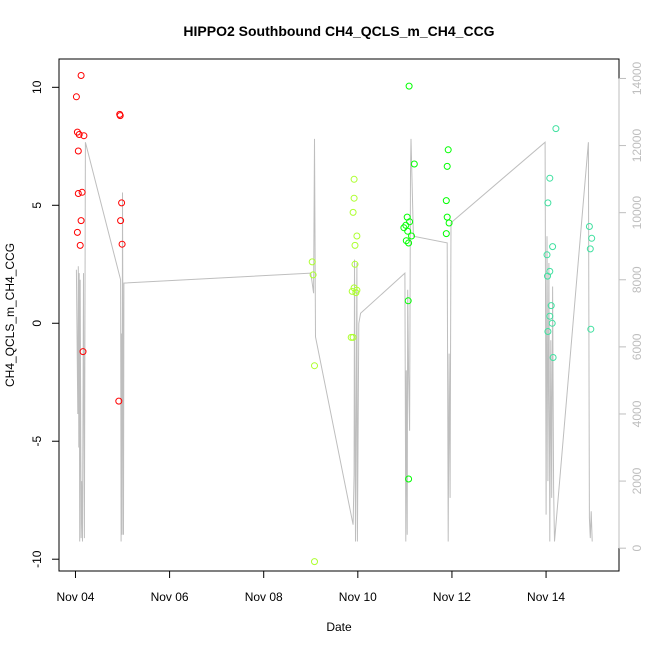  What do you see at coordinates (310, 587) in the screenshot?
I see `x-axis: Nov 04 Nov 06 Nov 08 Nov 10 Nov 12 Nov 14` at bounding box center [310, 587].